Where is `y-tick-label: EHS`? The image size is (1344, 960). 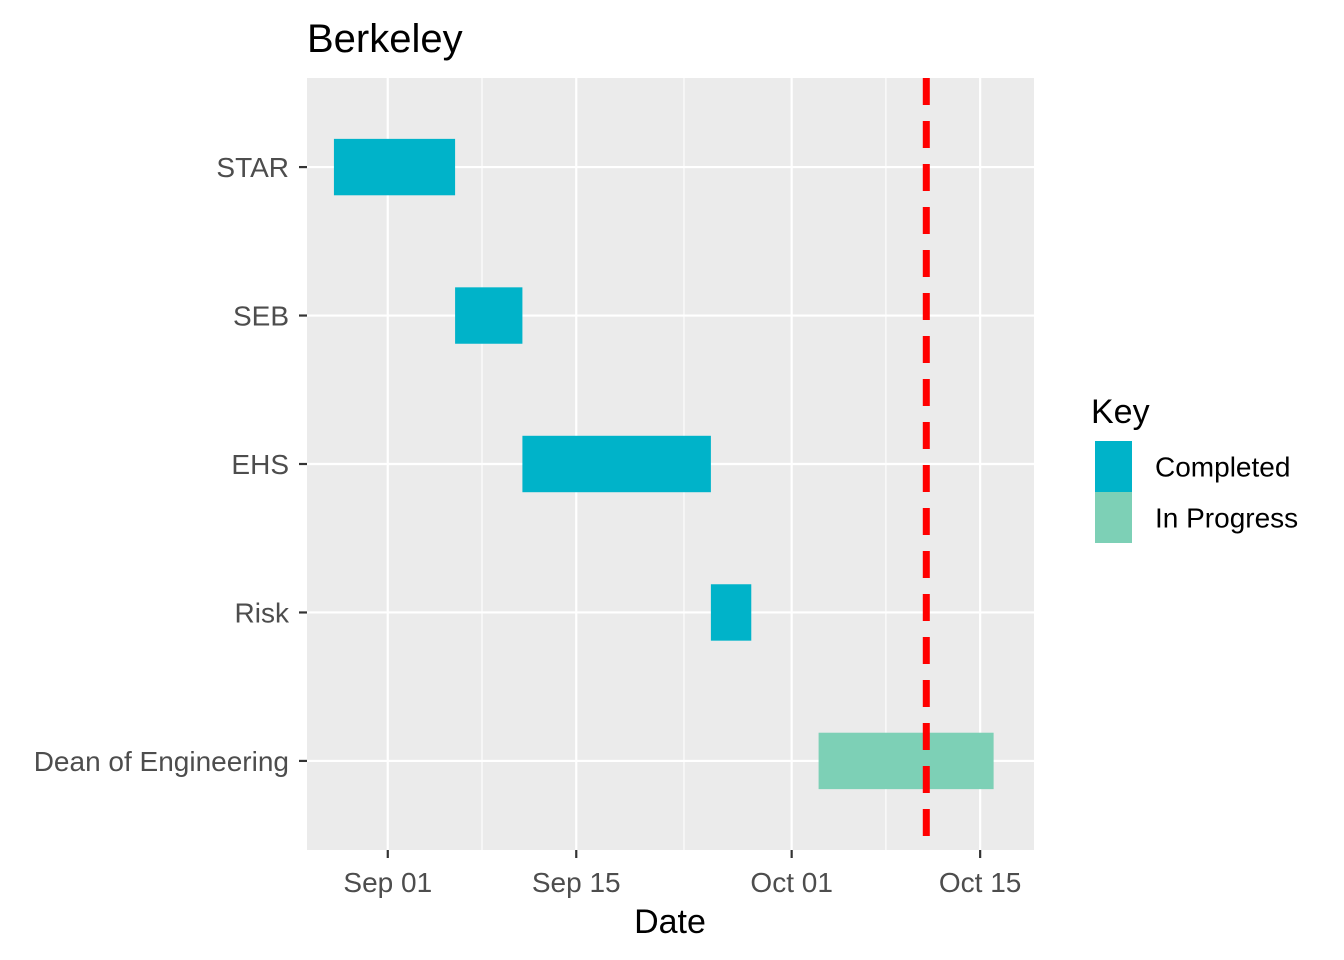 y-tick-label: EHS is located at coordinates (260, 464).